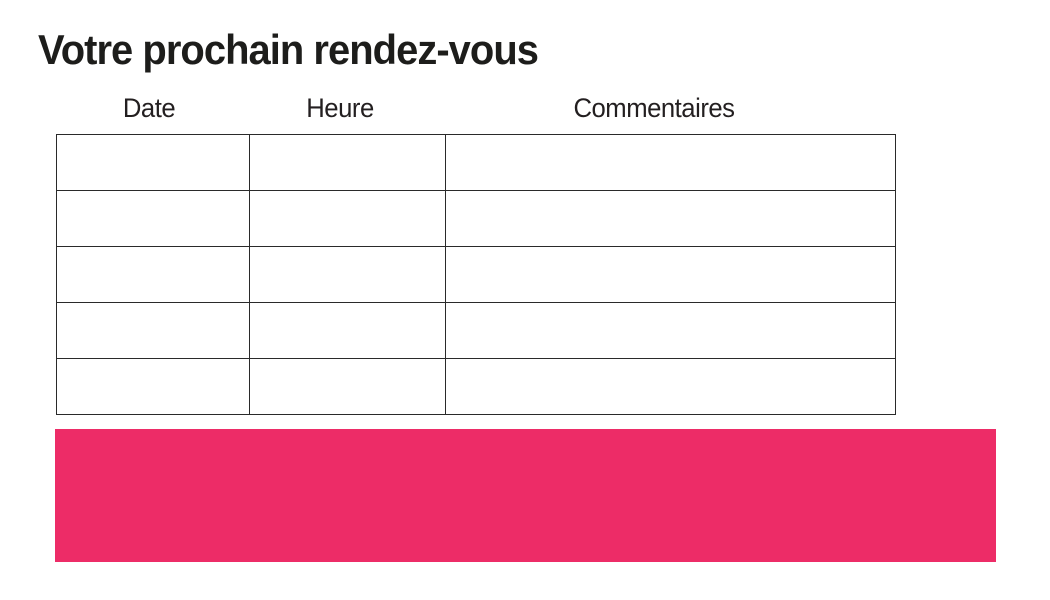 The width and height of the screenshot is (1050, 600). Describe the element at coordinates (654, 108) in the screenshot. I see `column-header-commentaires: Commentaires` at that location.